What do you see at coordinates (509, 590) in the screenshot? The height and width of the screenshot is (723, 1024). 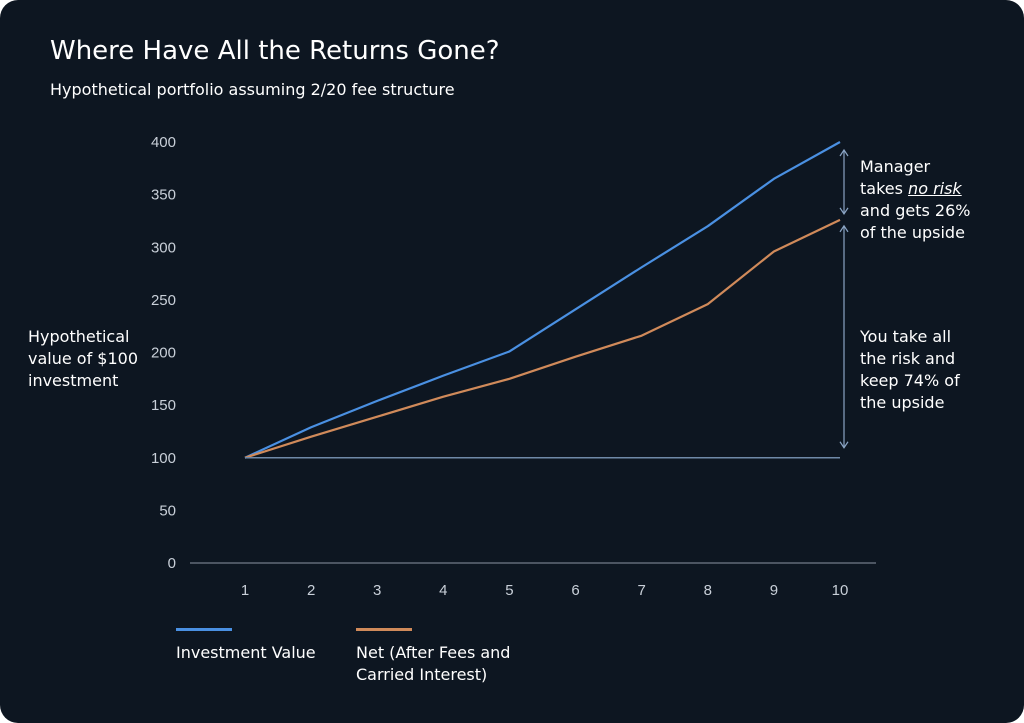 I see `x-tick-label: 5` at bounding box center [509, 590].